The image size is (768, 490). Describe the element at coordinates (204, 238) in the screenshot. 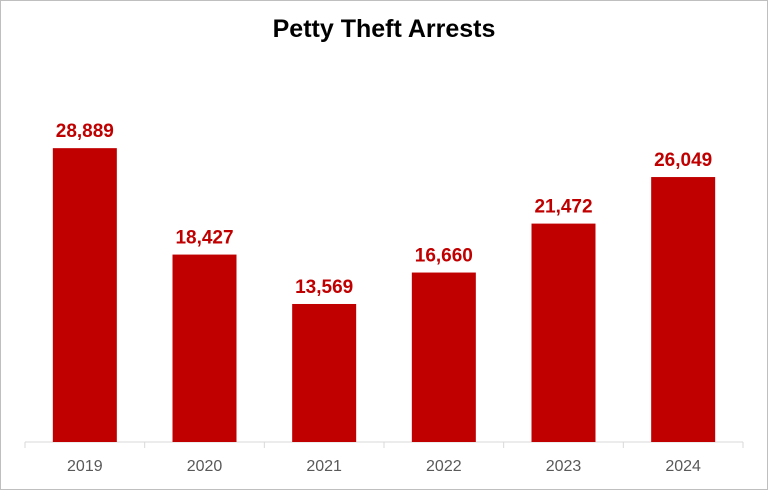

I see `value-label-2020: 18,427` at that location.